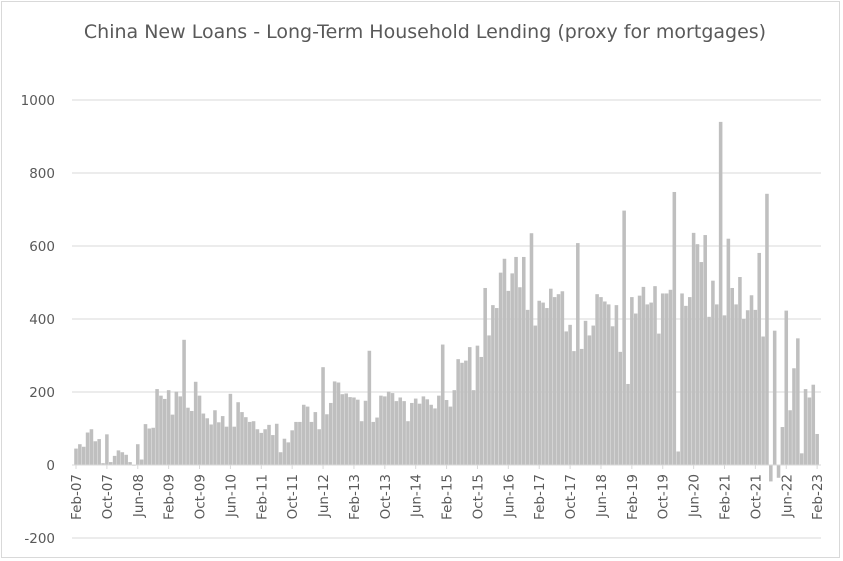 This screenshot has height=561, width=843. I want to click on x-tick-label: Jun-14, so click(417, 496).